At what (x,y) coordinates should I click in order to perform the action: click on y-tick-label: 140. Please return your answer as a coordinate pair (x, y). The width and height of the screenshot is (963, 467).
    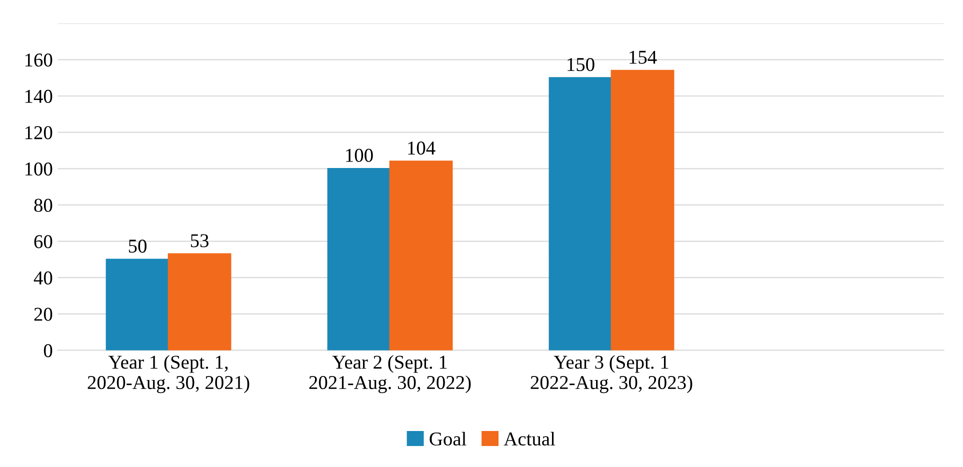
    Looking at the image, I should click on (38, 96).